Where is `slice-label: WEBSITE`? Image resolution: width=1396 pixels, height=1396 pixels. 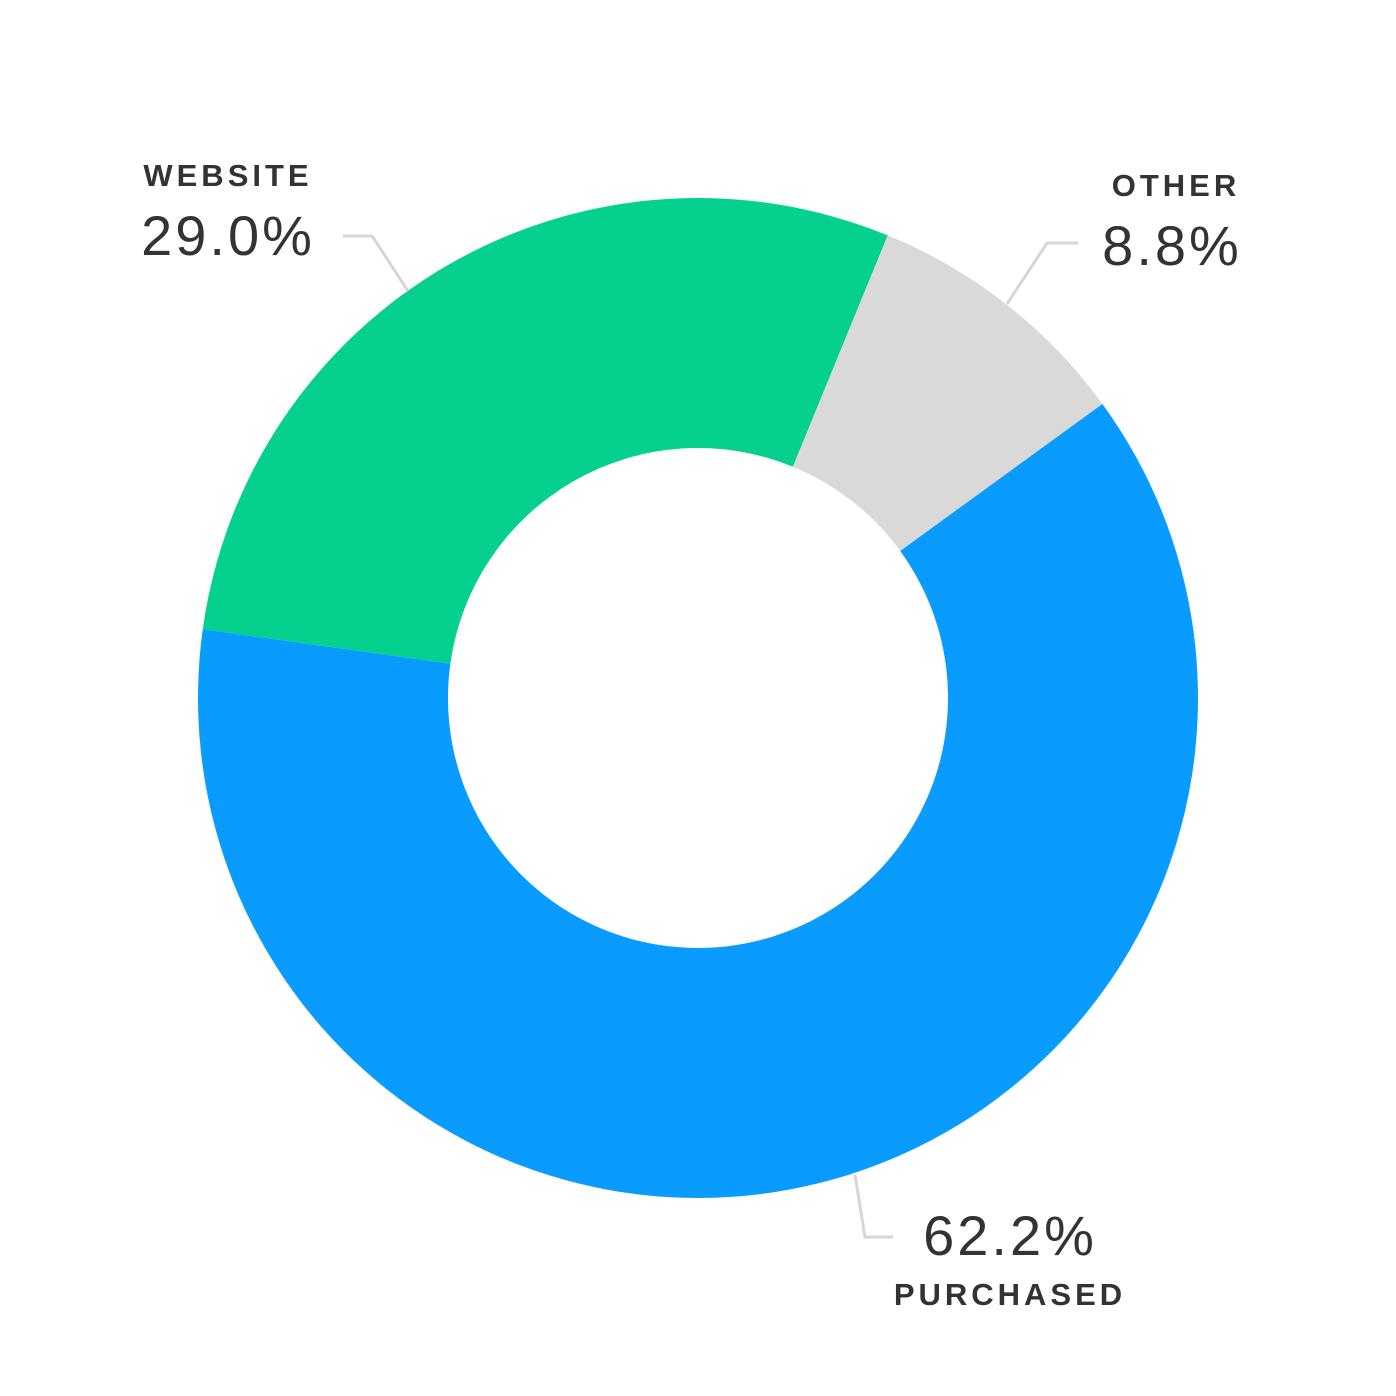
slice-label: WEBSITE is located at coordinates (227, 175).